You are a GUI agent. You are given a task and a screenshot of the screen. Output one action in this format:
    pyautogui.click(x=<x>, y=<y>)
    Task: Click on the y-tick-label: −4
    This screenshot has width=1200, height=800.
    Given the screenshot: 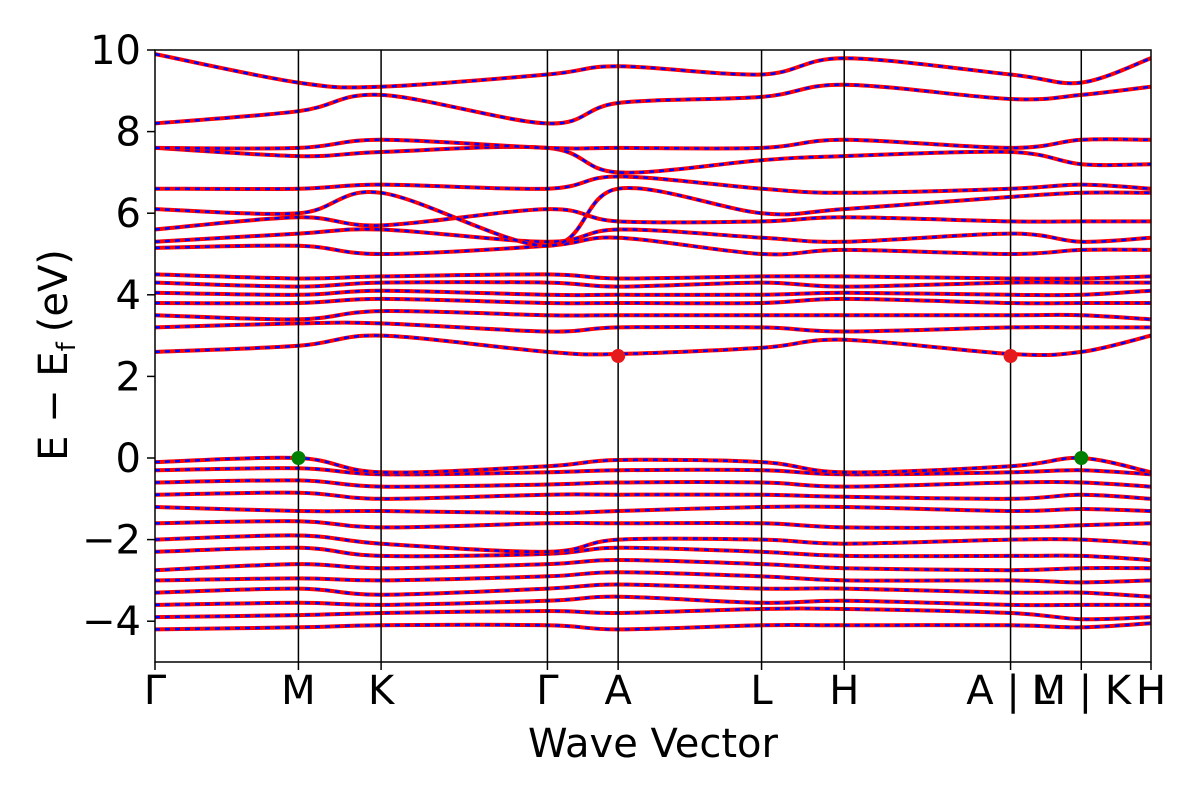 What is the action you would take?
    pyautogui.click(x=111, y=622)
    